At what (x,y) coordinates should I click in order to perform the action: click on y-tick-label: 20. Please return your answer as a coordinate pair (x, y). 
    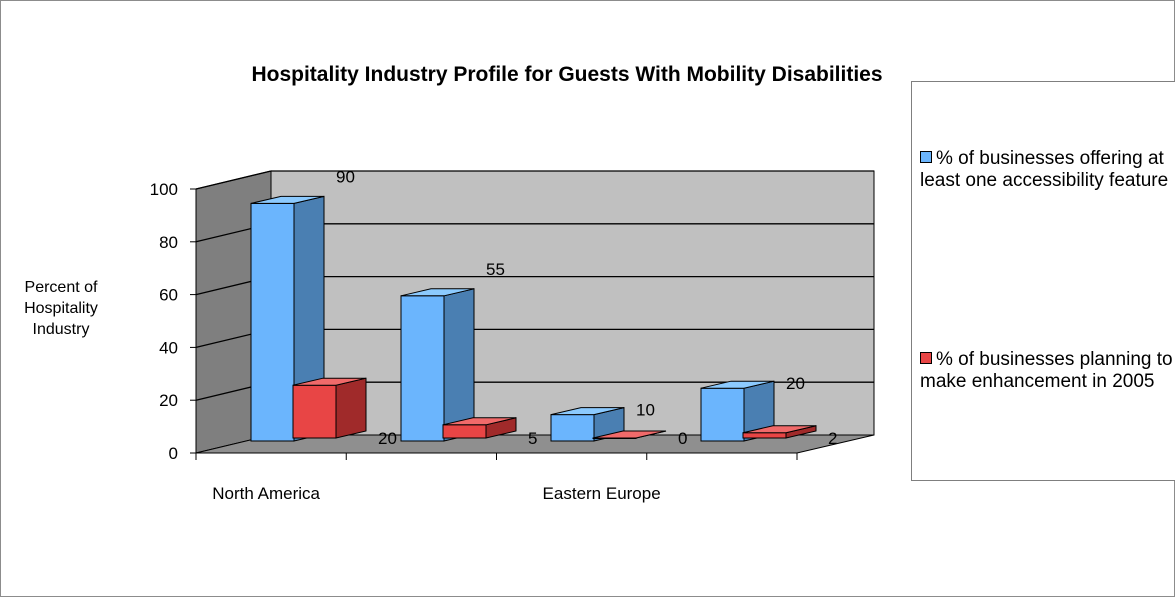
    Looking at the image, I should click on (168, 400).